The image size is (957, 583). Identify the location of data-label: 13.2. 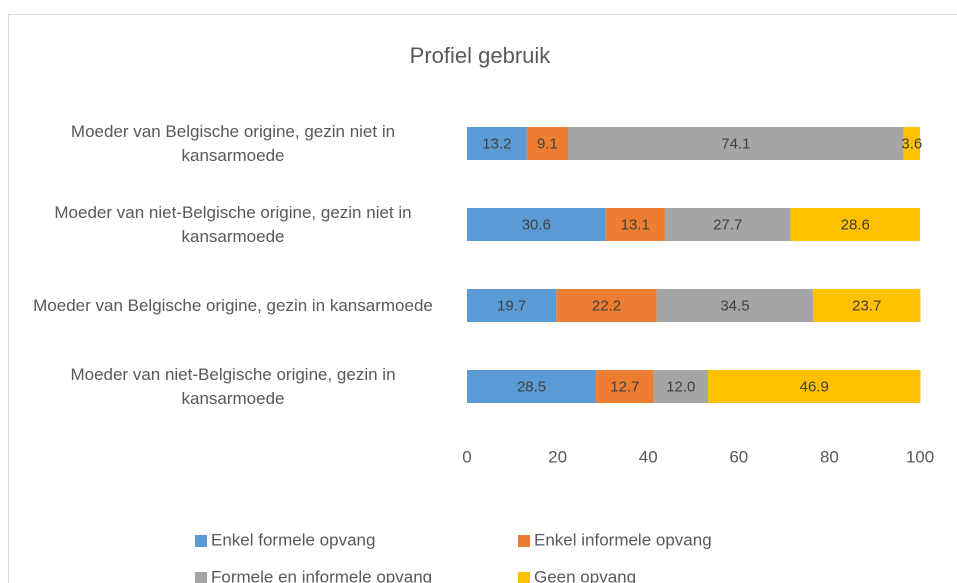
(496, 143).